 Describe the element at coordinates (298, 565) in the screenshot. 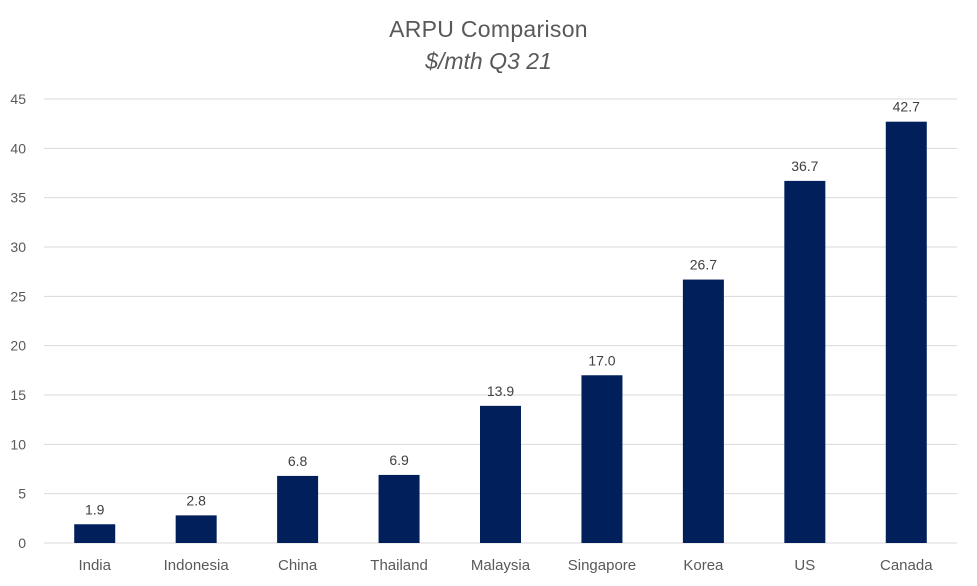

I see `x-category-label: China` at that location.